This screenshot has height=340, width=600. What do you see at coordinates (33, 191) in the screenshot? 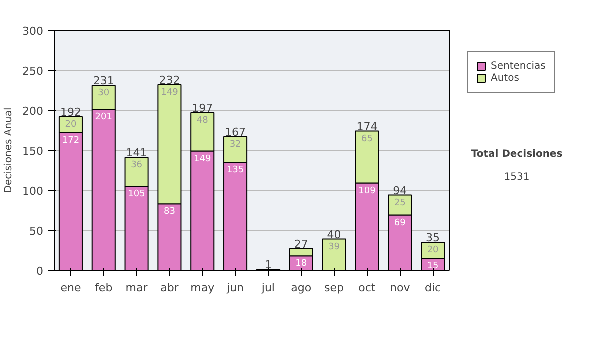
I see `y-tick-label: 100` at bounding box center [33, 191].